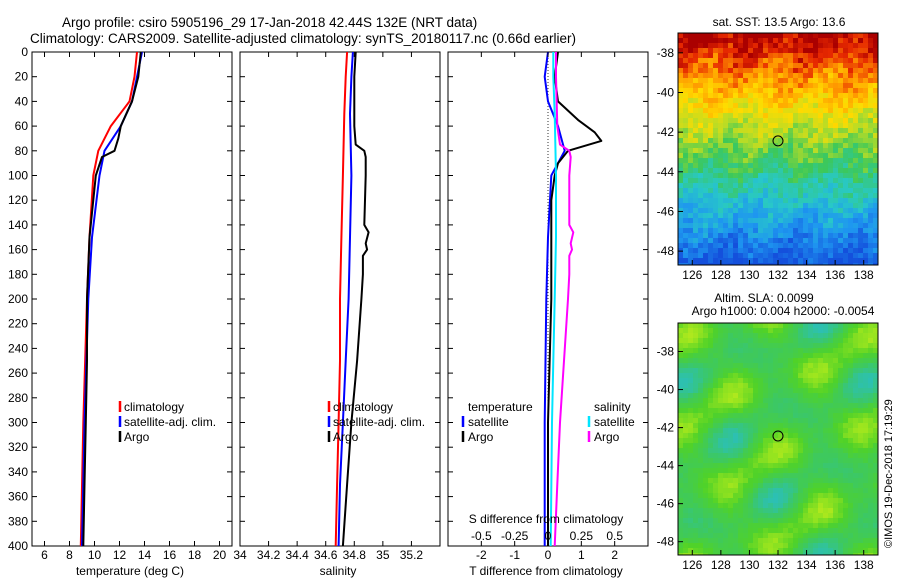  What do you see at coordinates (581, 555) in the screenshot?
I see `x-tick-label: 1` at bounding box center [581, 555].